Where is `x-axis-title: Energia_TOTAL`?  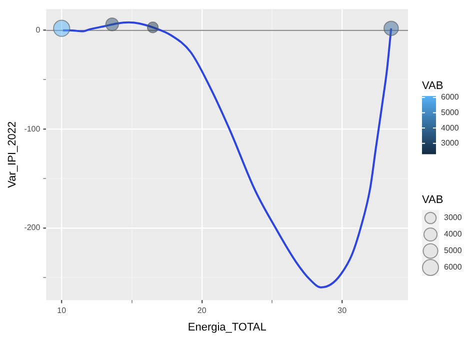 x-axis-title: Energia_TOTAL is located at coordinates (227, 327).